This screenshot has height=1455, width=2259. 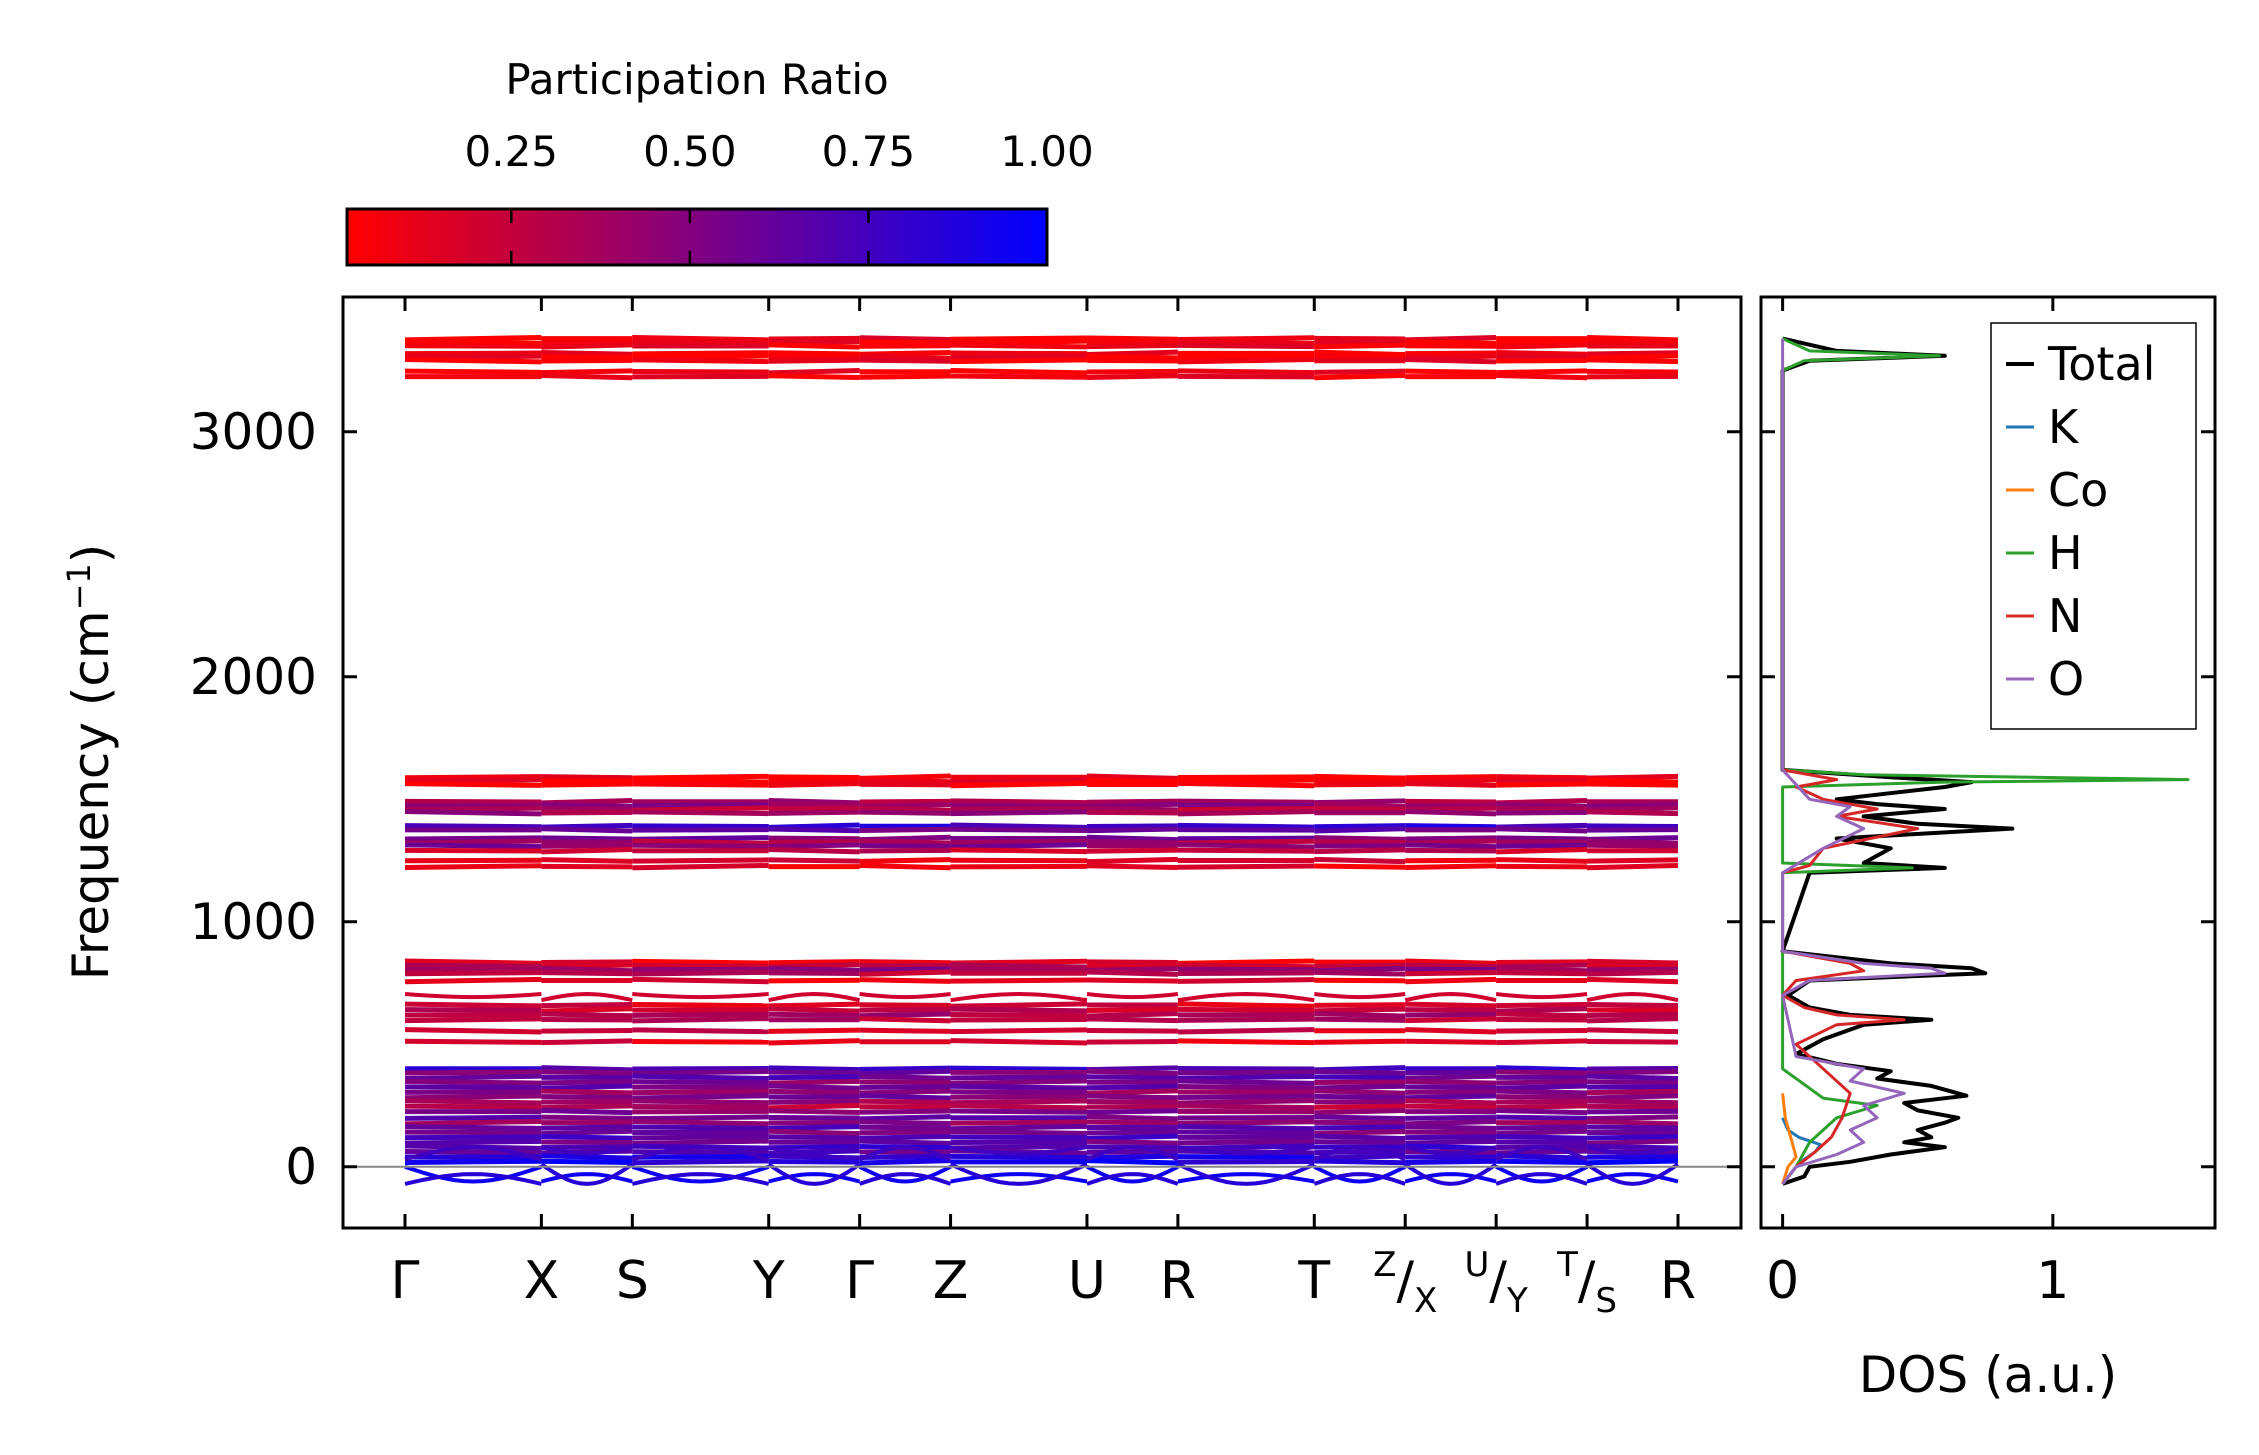 I want to click on colorbar-tick-label: 0.50, so click(x=690, y=151).